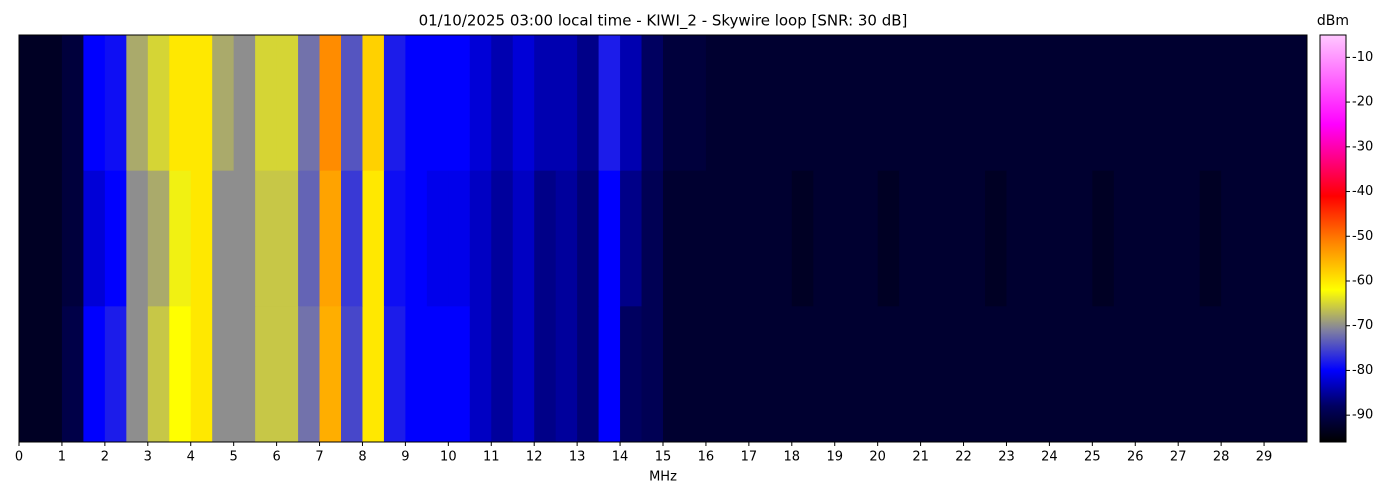 Image resolution: width=1400 pixels, height=500 pixels. Describe the element at coordinates (1362, 415) in the screenshot. I see `colorbar-tick-label: -90` at that location.